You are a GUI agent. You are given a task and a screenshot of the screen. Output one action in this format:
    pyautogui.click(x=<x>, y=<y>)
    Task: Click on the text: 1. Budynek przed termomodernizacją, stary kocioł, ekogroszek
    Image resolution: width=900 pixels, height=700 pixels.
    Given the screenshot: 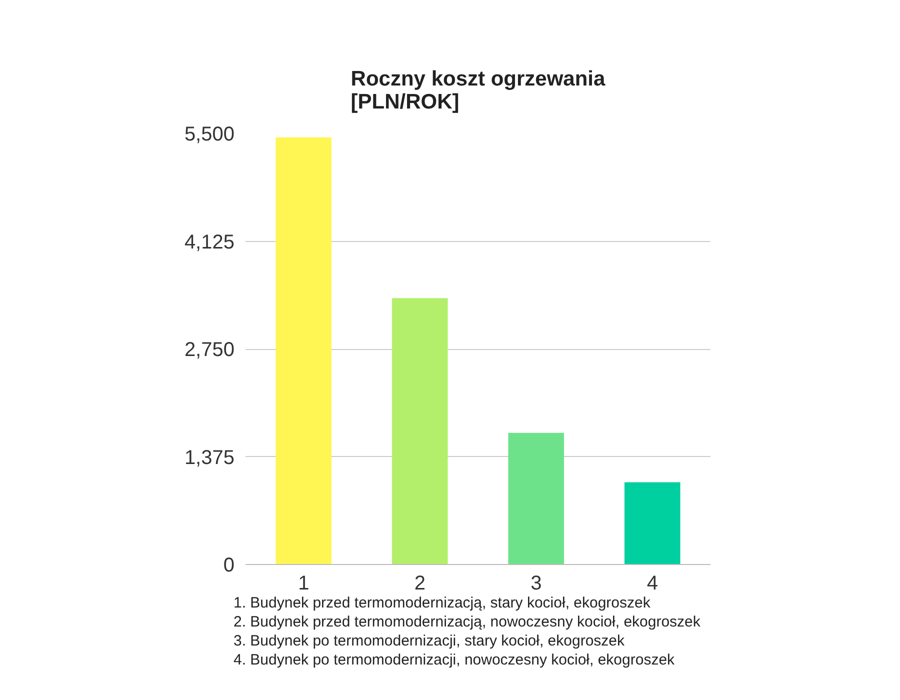 What is the action you would take?
    pyautogui.click(x=442, y=603)
    